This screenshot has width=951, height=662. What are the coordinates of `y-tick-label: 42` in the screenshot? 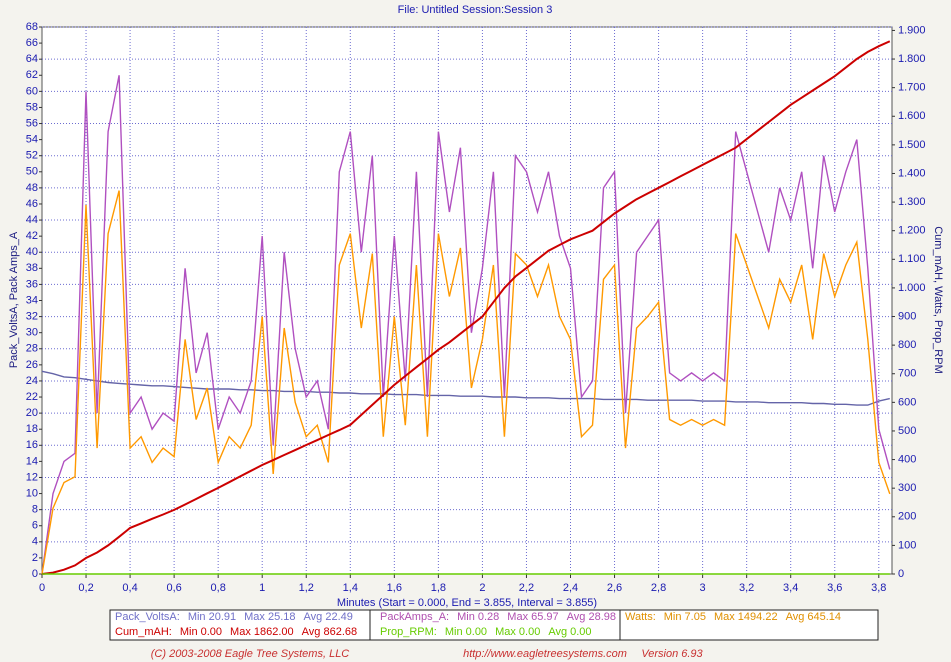 It's located at (32, 236).